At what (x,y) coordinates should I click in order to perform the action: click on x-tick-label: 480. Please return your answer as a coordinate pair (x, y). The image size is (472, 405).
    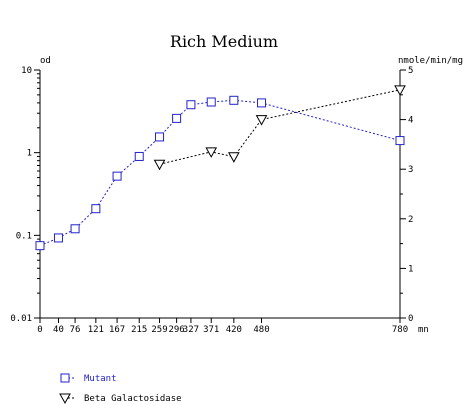
    Looking at the image, I should click on (261, 330).